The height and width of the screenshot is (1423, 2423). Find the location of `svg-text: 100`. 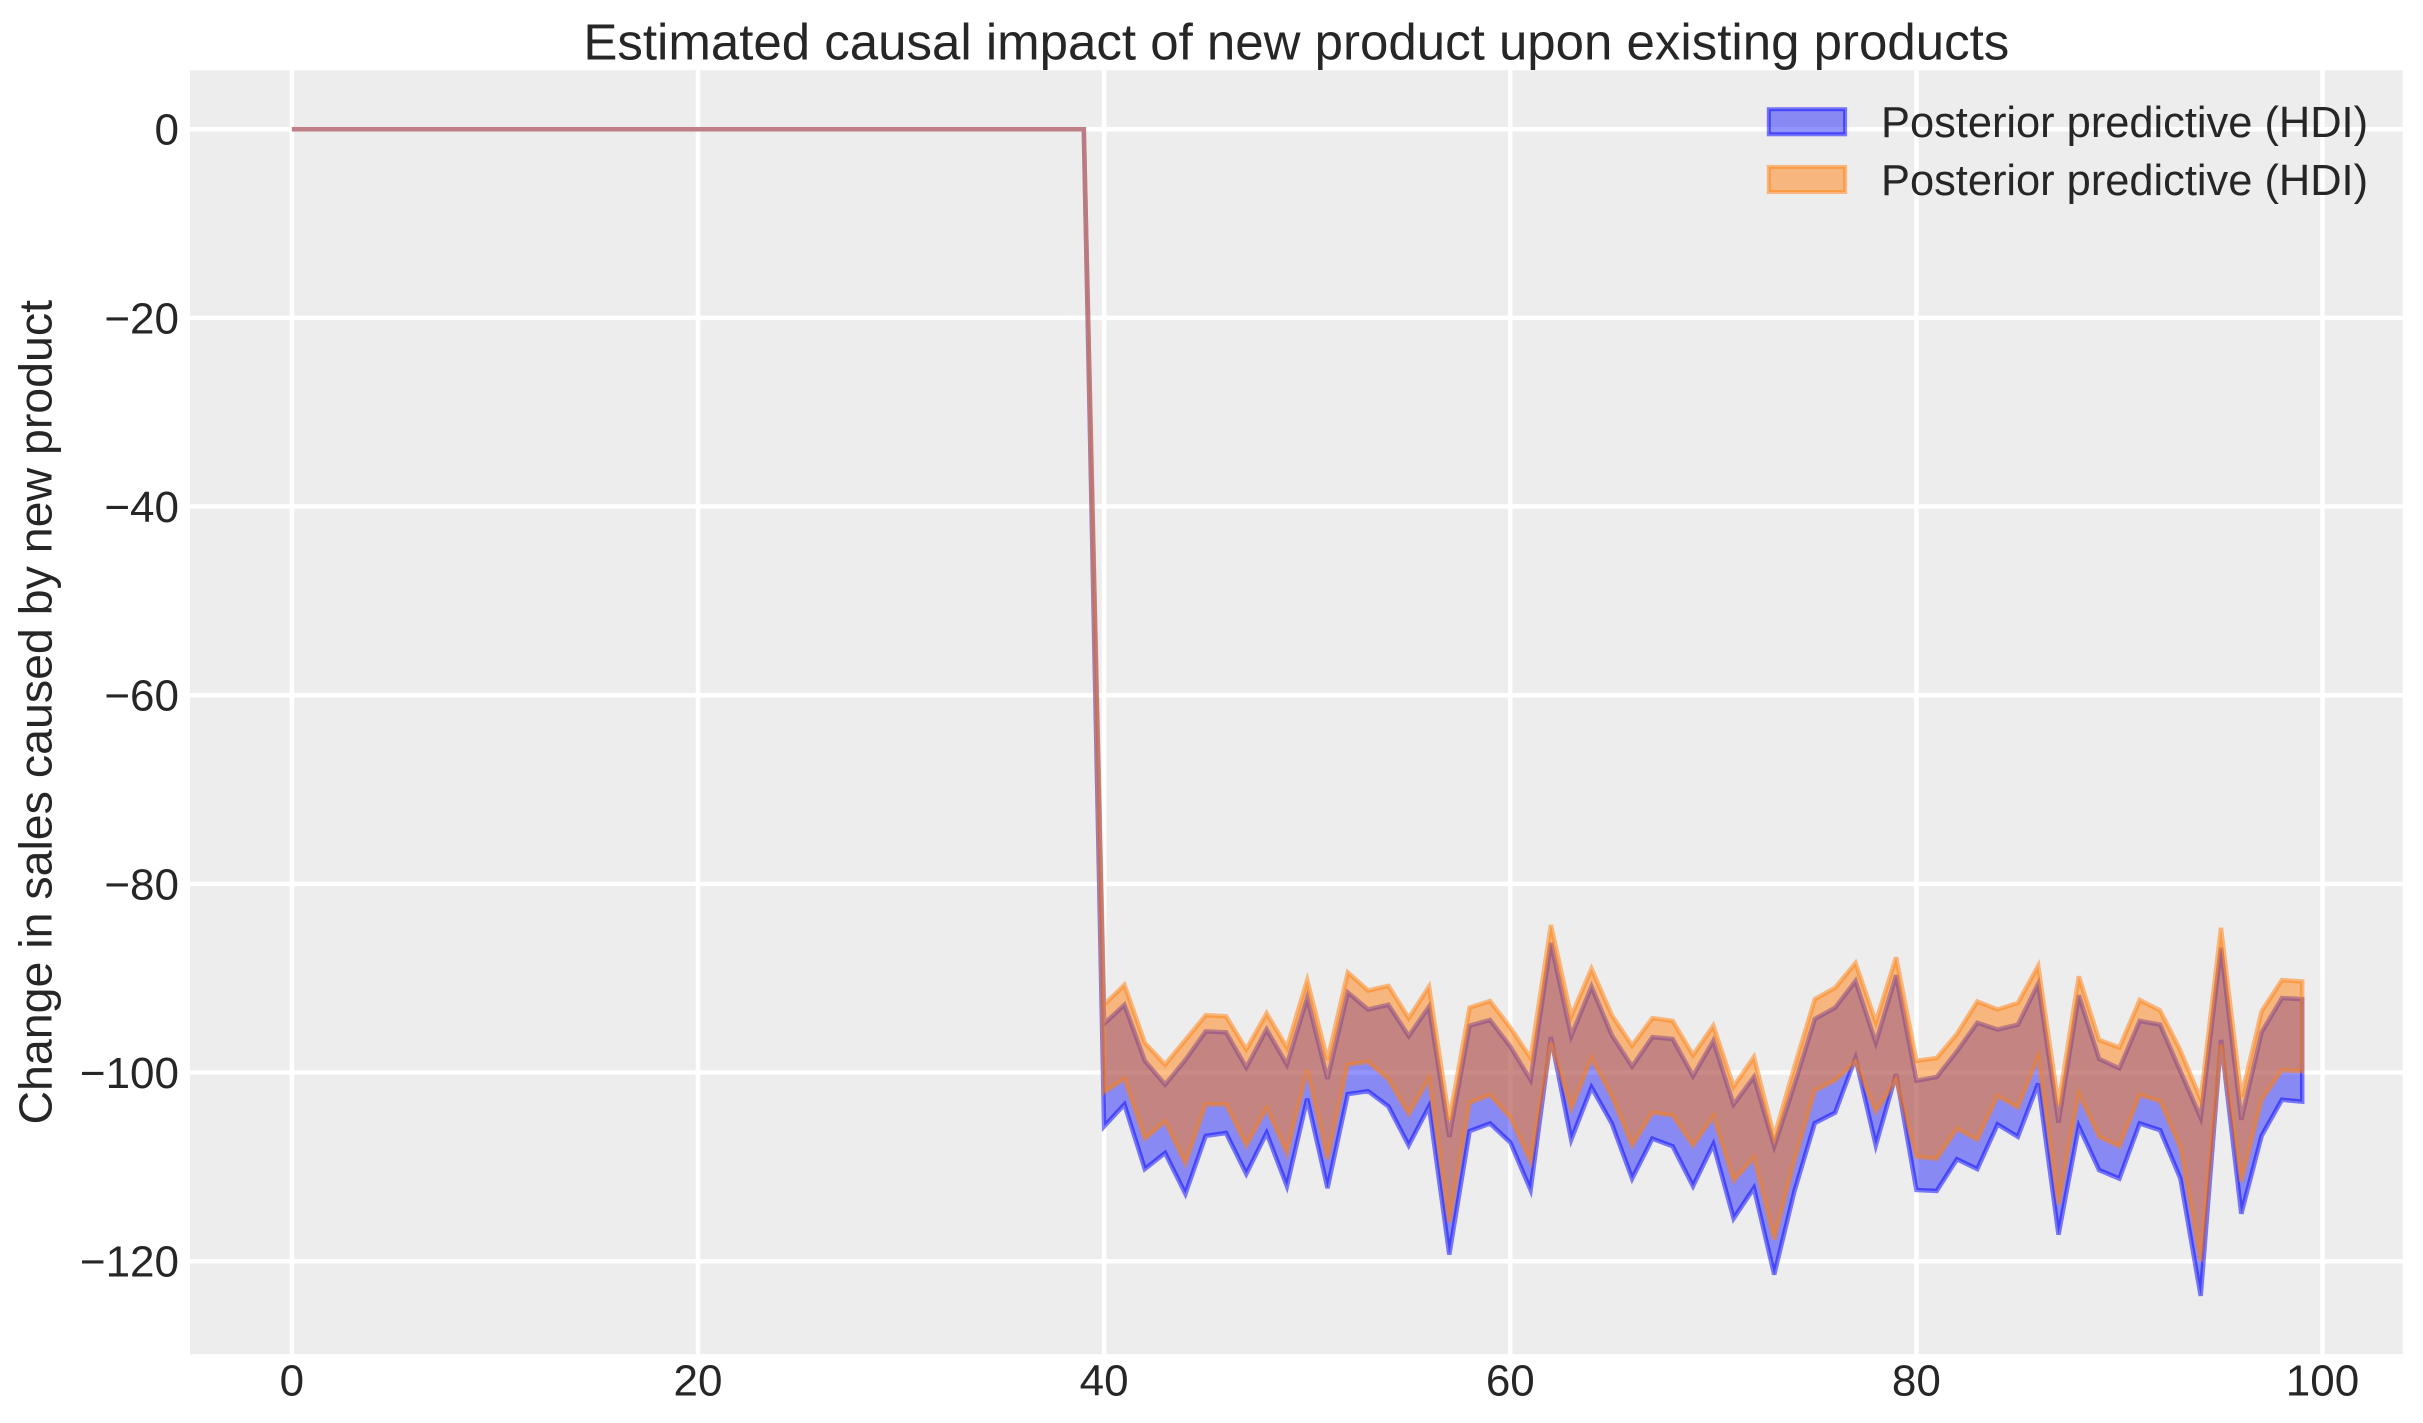

svg-text: 100 is located at coordinates (2322, 1381).